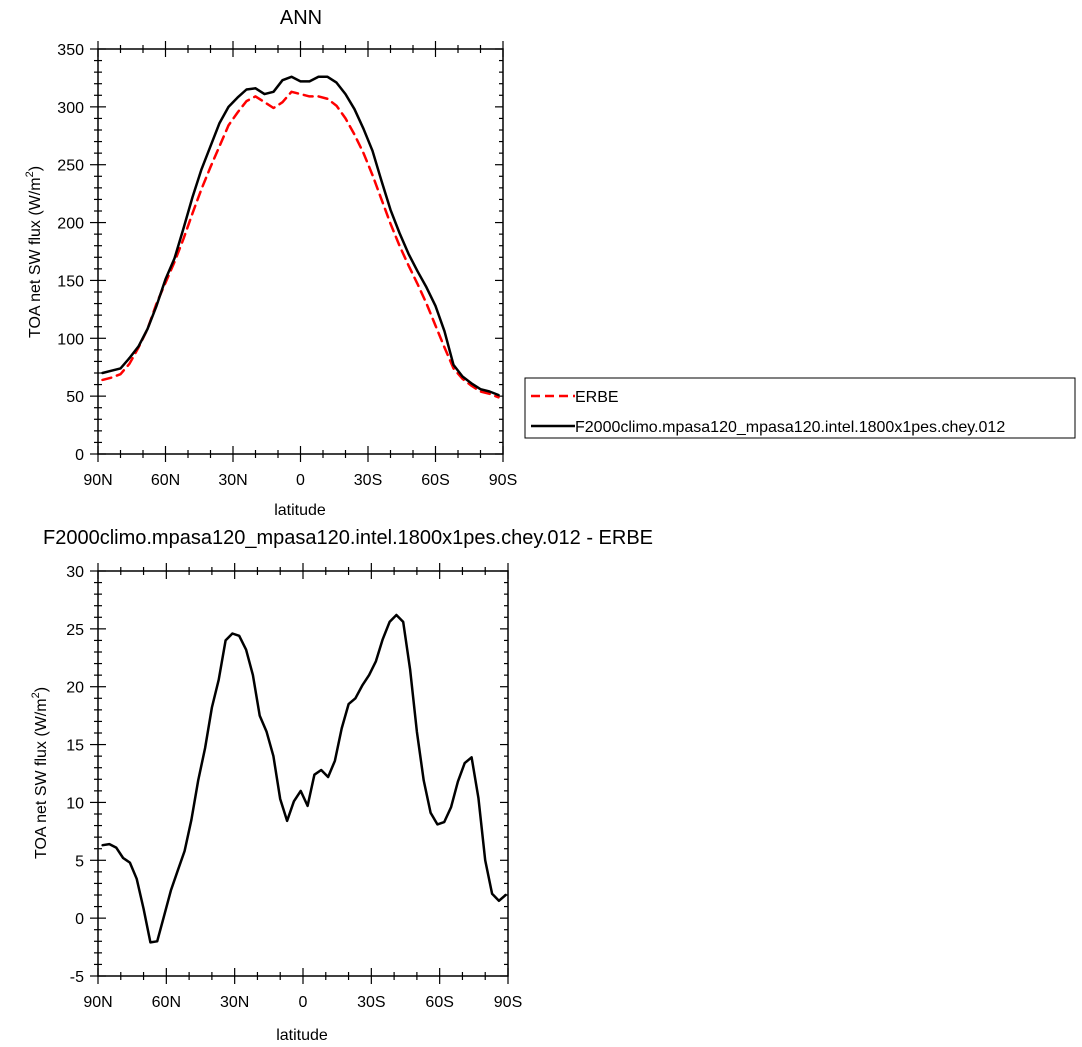  I want to click on y-tick-label: 15, so click(75, 746).